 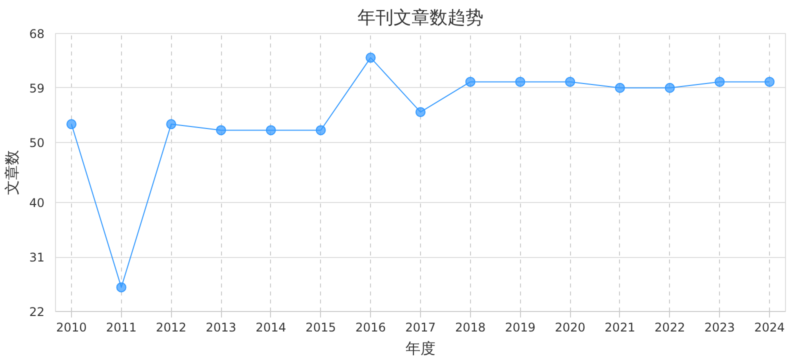 I want to click on y-tick-label: 22, so click(x=37, y=312).